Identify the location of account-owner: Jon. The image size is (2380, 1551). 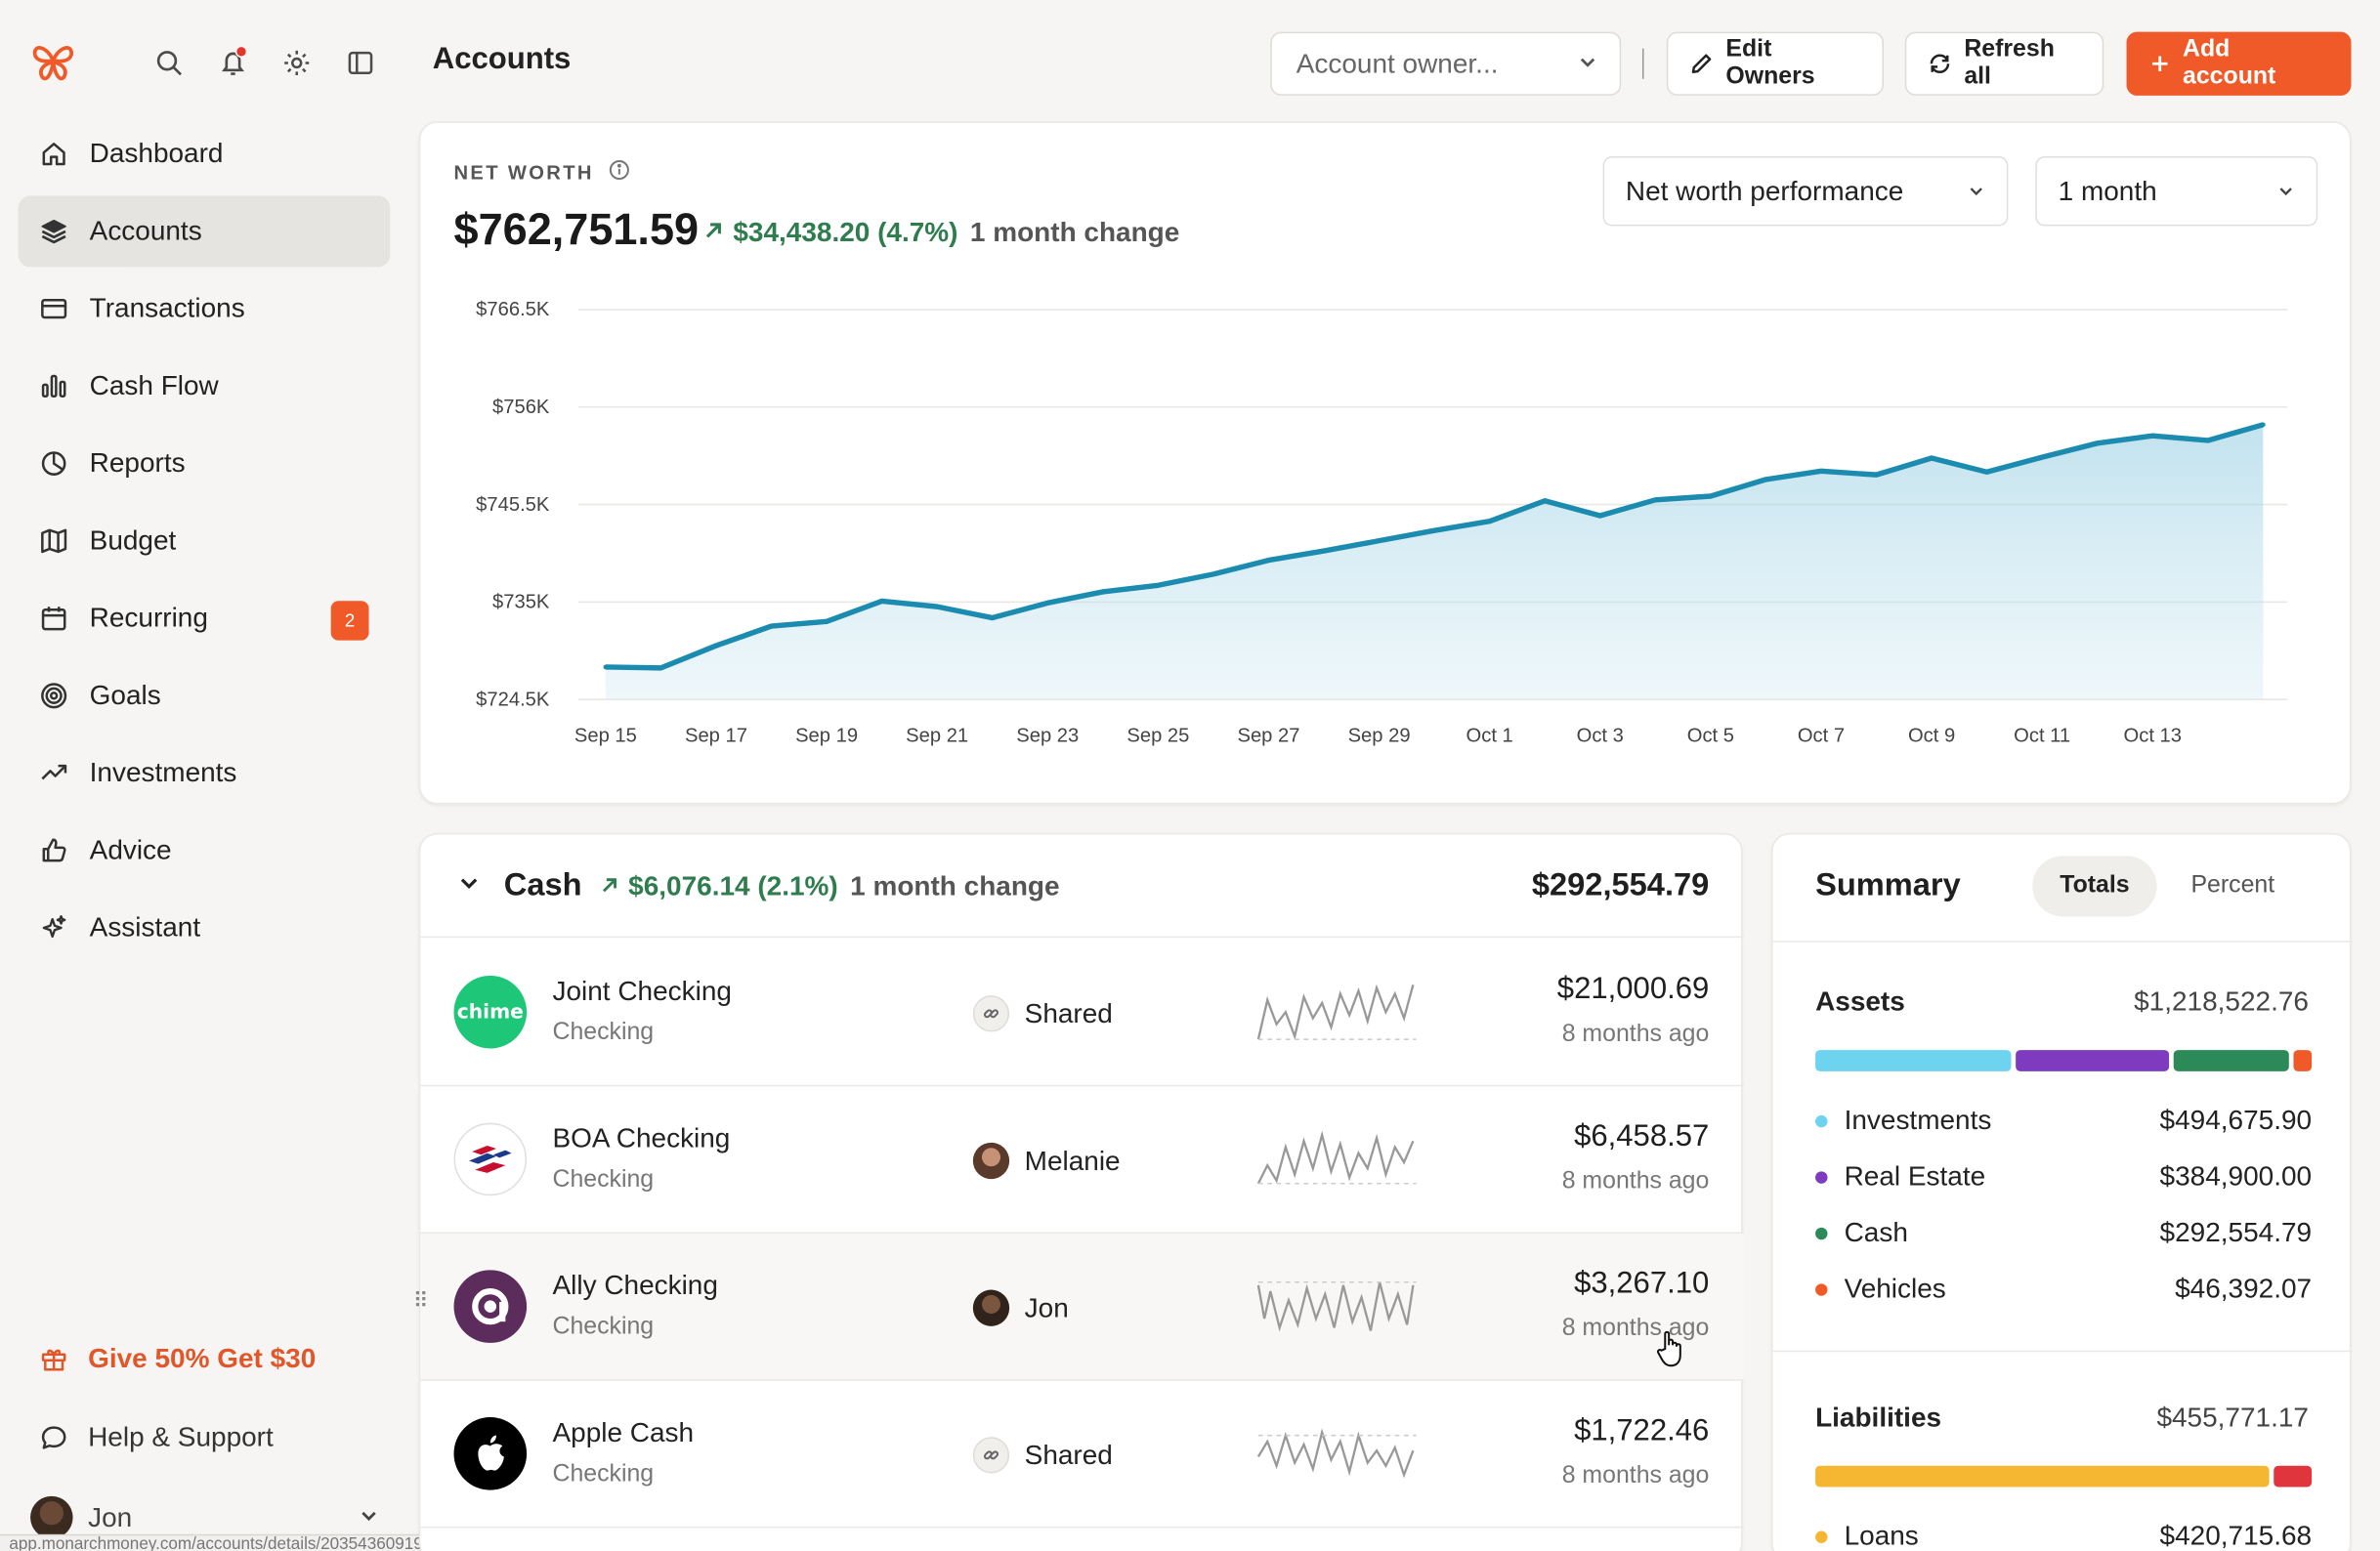
(1020, 1307).